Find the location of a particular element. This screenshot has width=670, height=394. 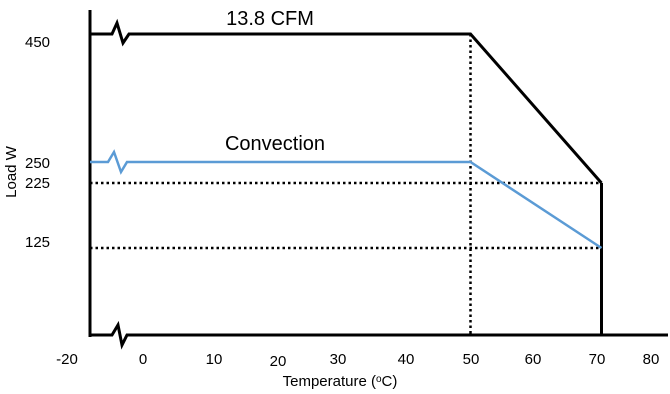

x-tick-labels: -20 0 10 20 30 40 50 60 70 80 is located at coordinates (357, 360).